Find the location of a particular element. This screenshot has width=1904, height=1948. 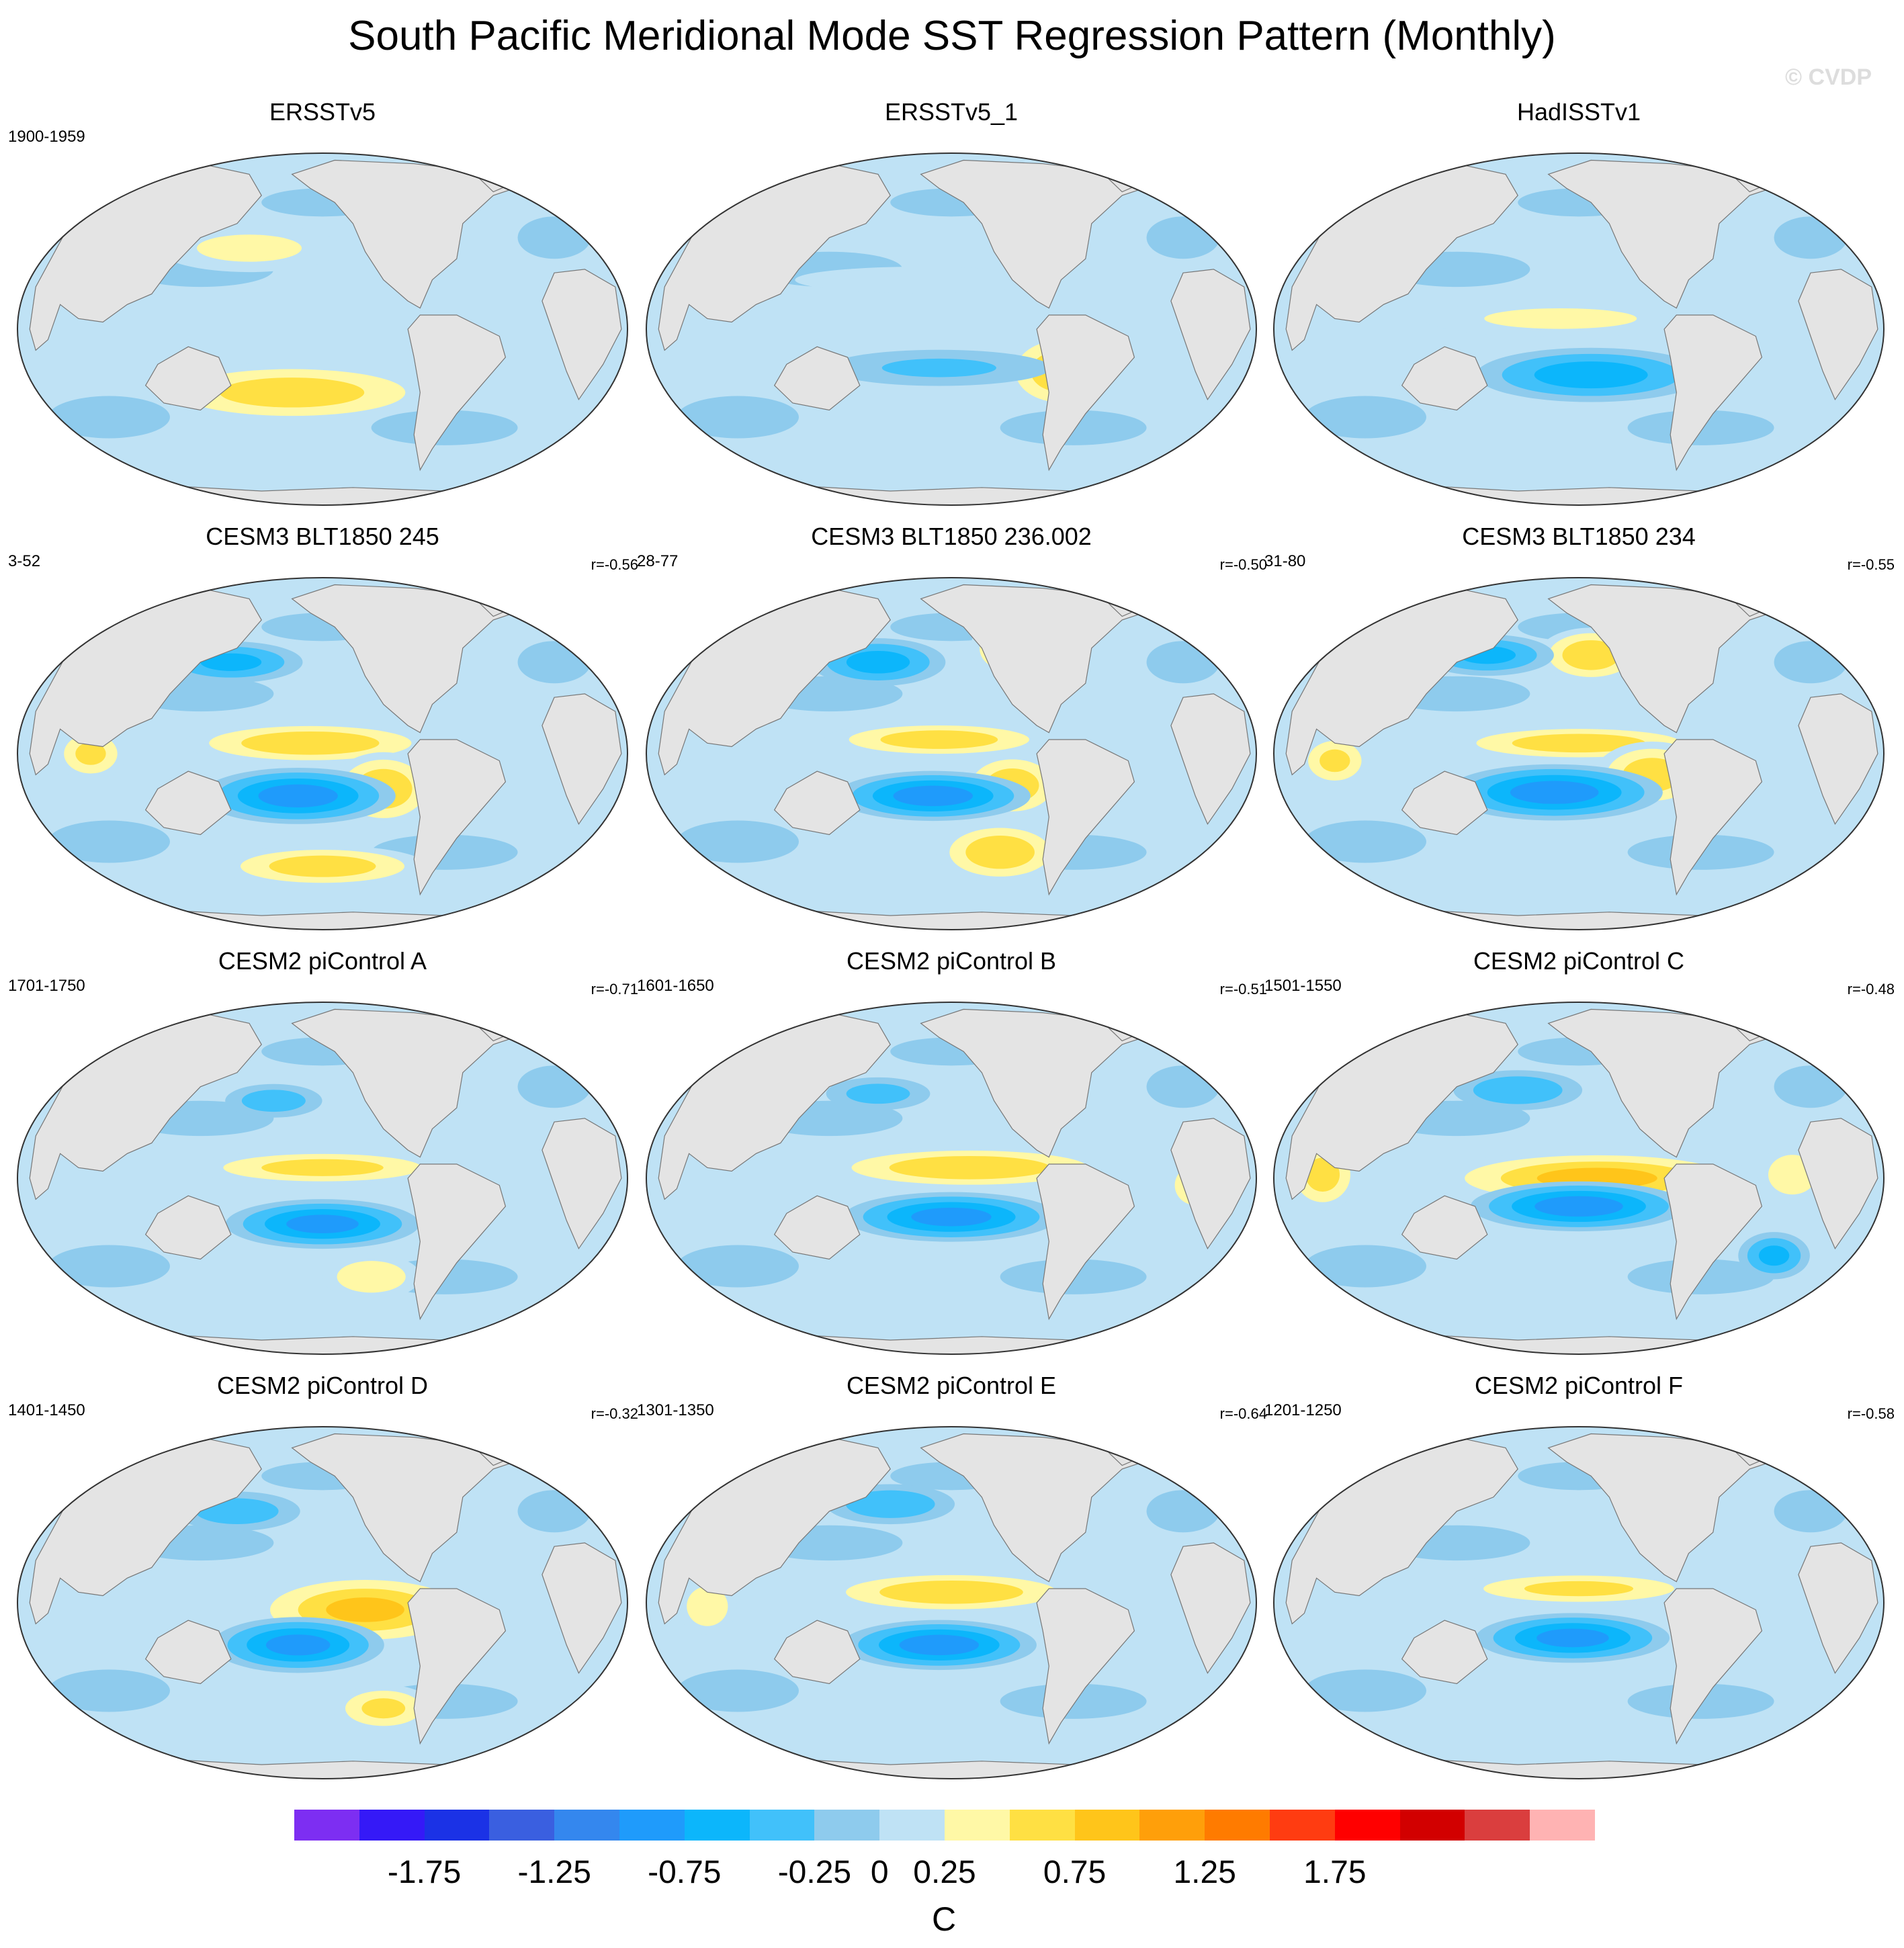

map-panel: HadISSTv1 is located at coordinates (1579, 306).